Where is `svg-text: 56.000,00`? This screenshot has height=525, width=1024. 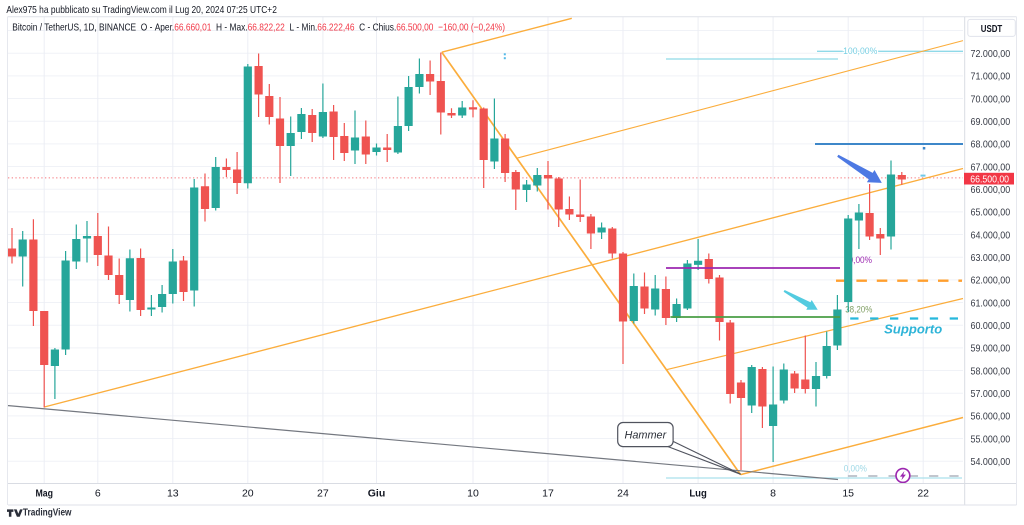 svg-text: 56.000,00 is located at coordinates (991, 417).